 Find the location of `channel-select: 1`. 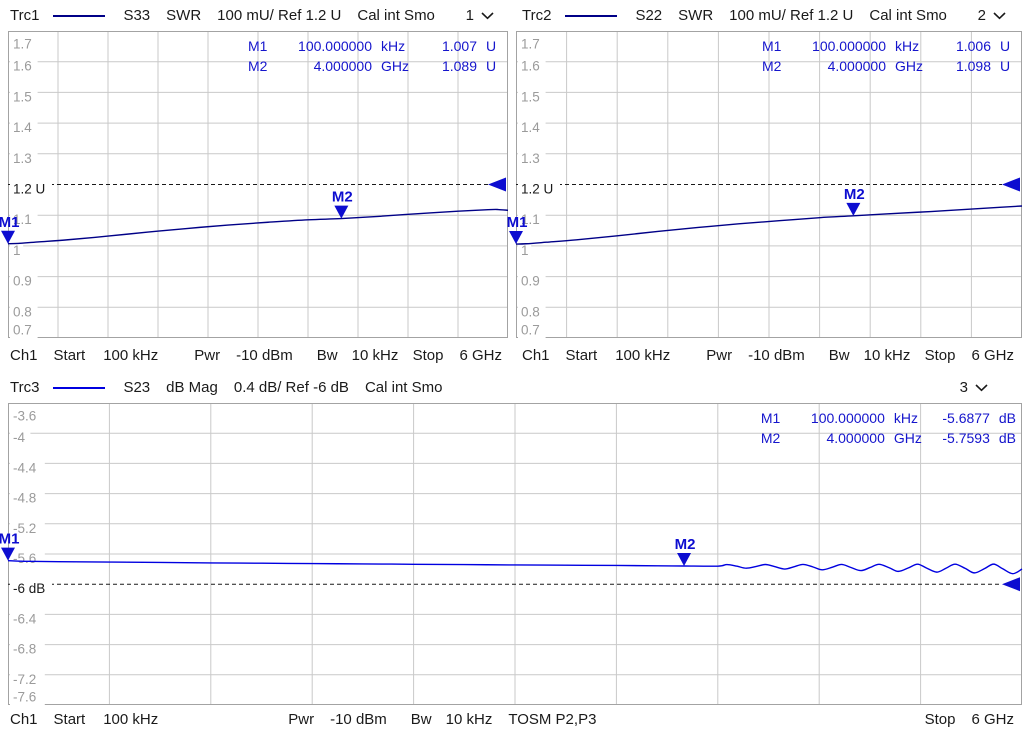

channel-select: 1 is located at coordinates (489, 15).